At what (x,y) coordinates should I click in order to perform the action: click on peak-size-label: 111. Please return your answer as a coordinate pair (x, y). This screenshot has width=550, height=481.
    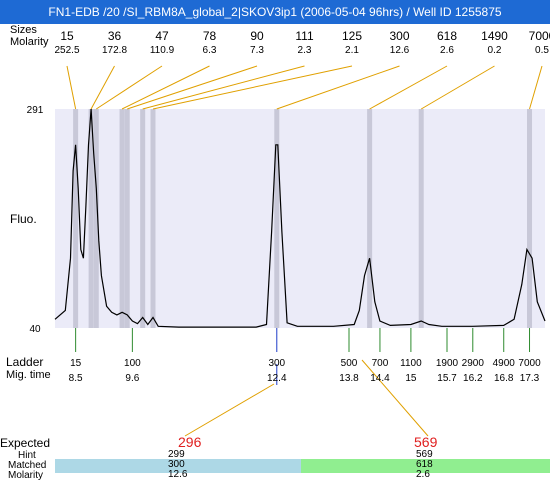
    Looking at the image, I should click on (304, 36).